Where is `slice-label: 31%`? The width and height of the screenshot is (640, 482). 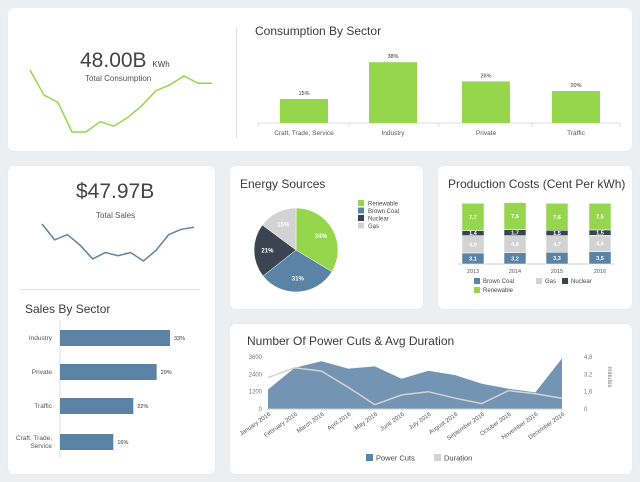
slice-label: 31% is located at coordinates (298, 280).